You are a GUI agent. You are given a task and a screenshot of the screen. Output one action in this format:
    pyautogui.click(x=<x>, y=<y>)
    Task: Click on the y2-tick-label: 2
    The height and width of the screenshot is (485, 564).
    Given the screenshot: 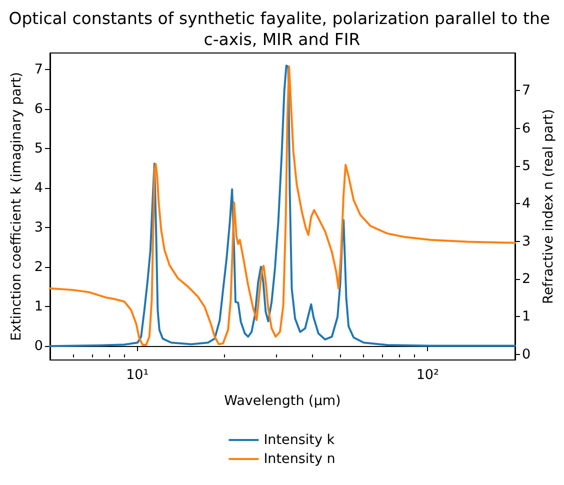 What is the action you would take?
    pyautogui.click(x=526, y=279)
    